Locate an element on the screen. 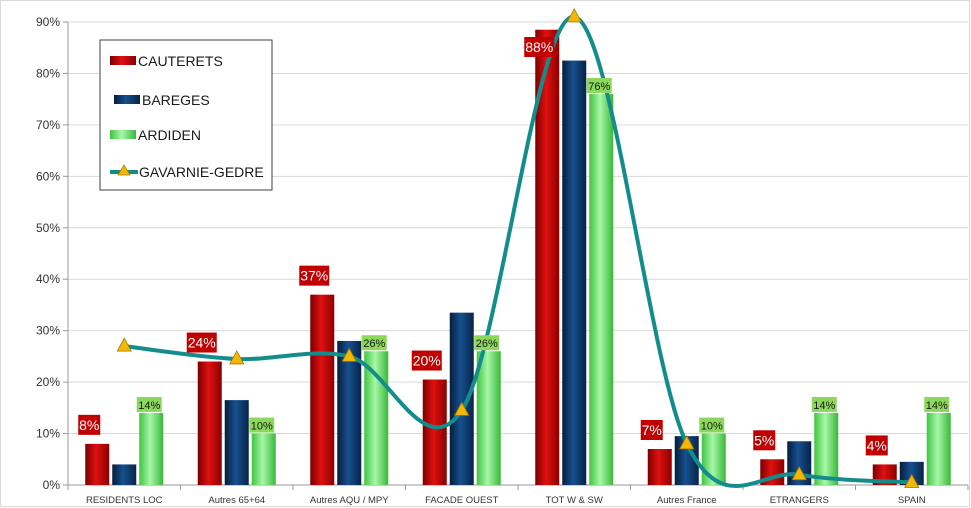 The image size is (971, 508). data-label-cauterets: 4% is located at coordinates (877, 445).